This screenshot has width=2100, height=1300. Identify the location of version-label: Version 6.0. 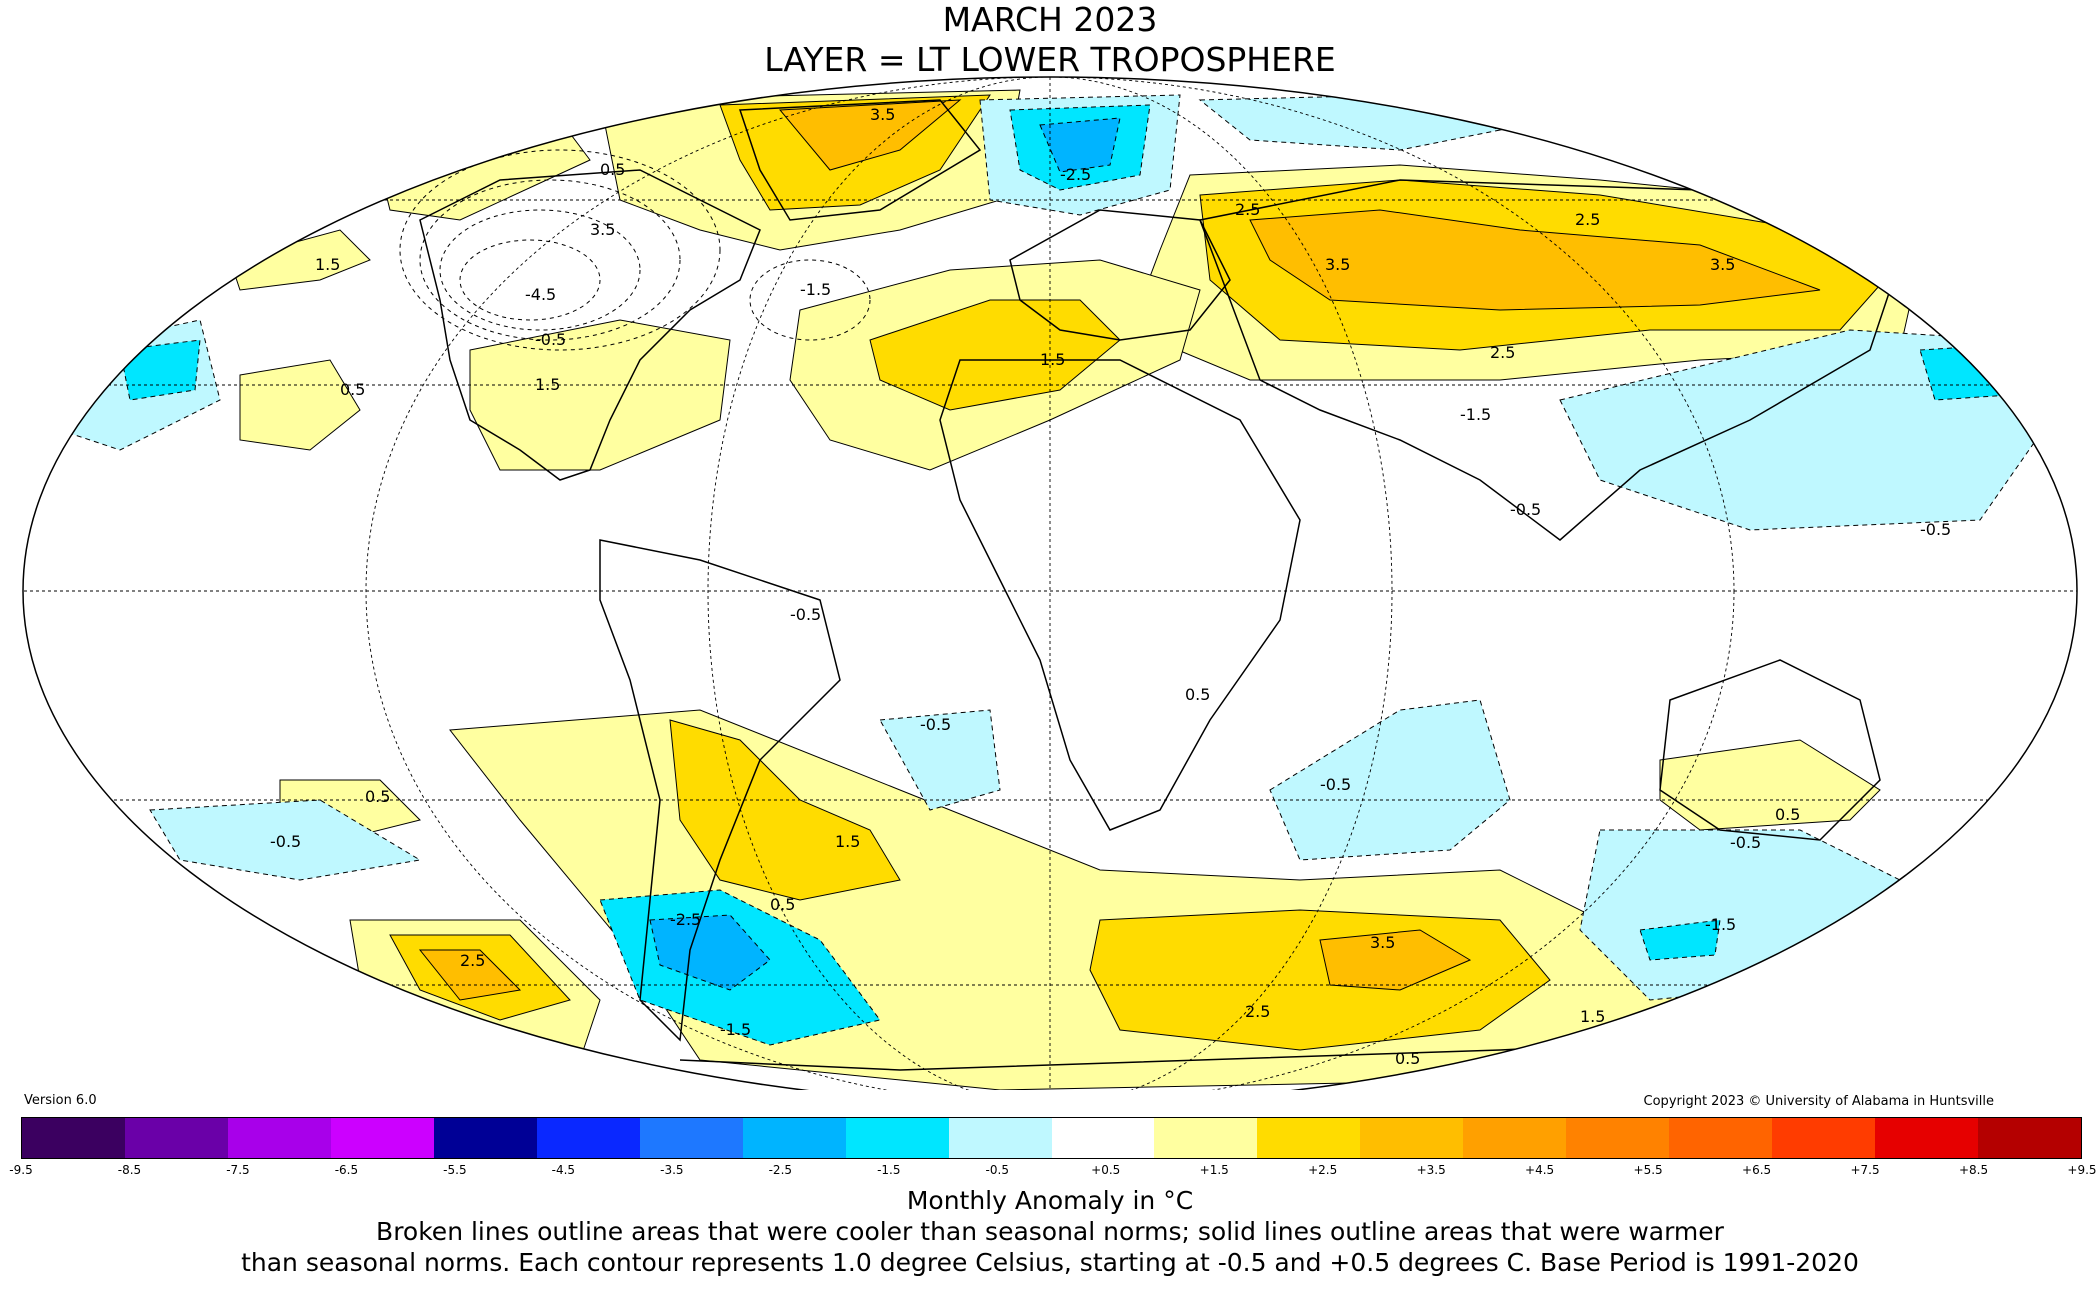
(60, 1100).